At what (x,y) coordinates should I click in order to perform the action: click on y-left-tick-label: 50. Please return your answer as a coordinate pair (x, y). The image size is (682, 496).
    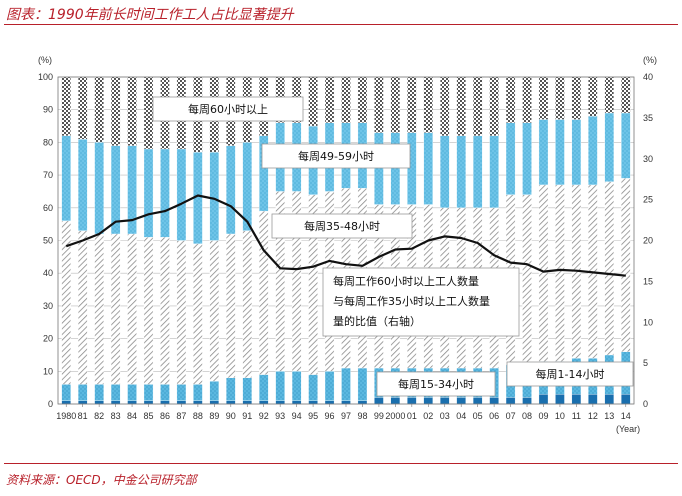
    Looking at the image, I should click on (48, 241).